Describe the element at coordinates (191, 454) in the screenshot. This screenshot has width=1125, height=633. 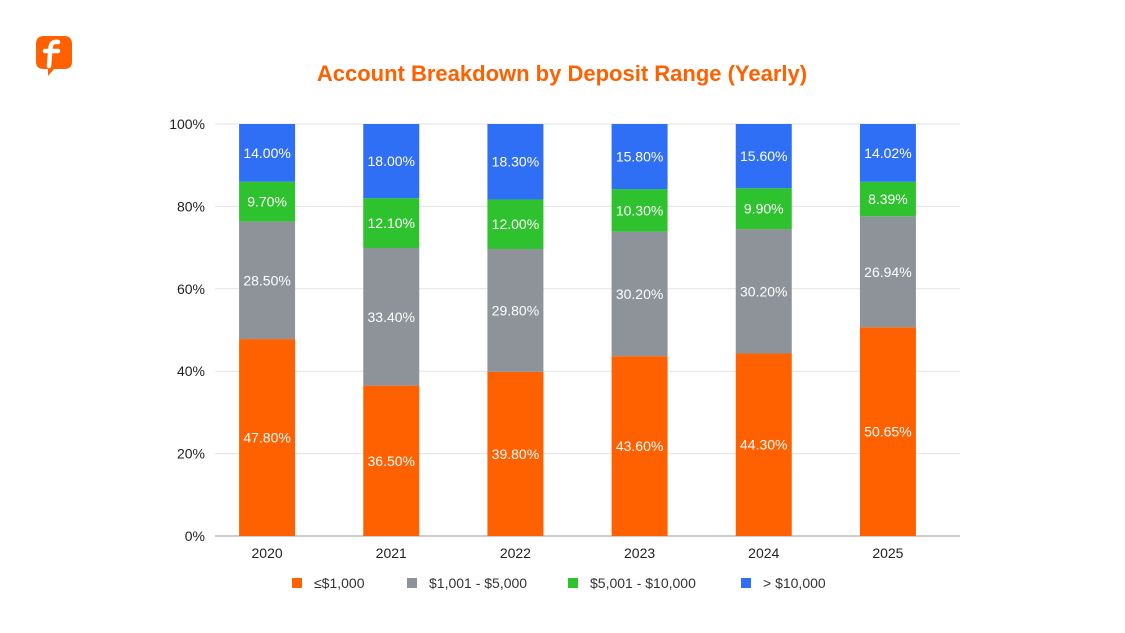
I see `y-tick-label: 20%` at that location.